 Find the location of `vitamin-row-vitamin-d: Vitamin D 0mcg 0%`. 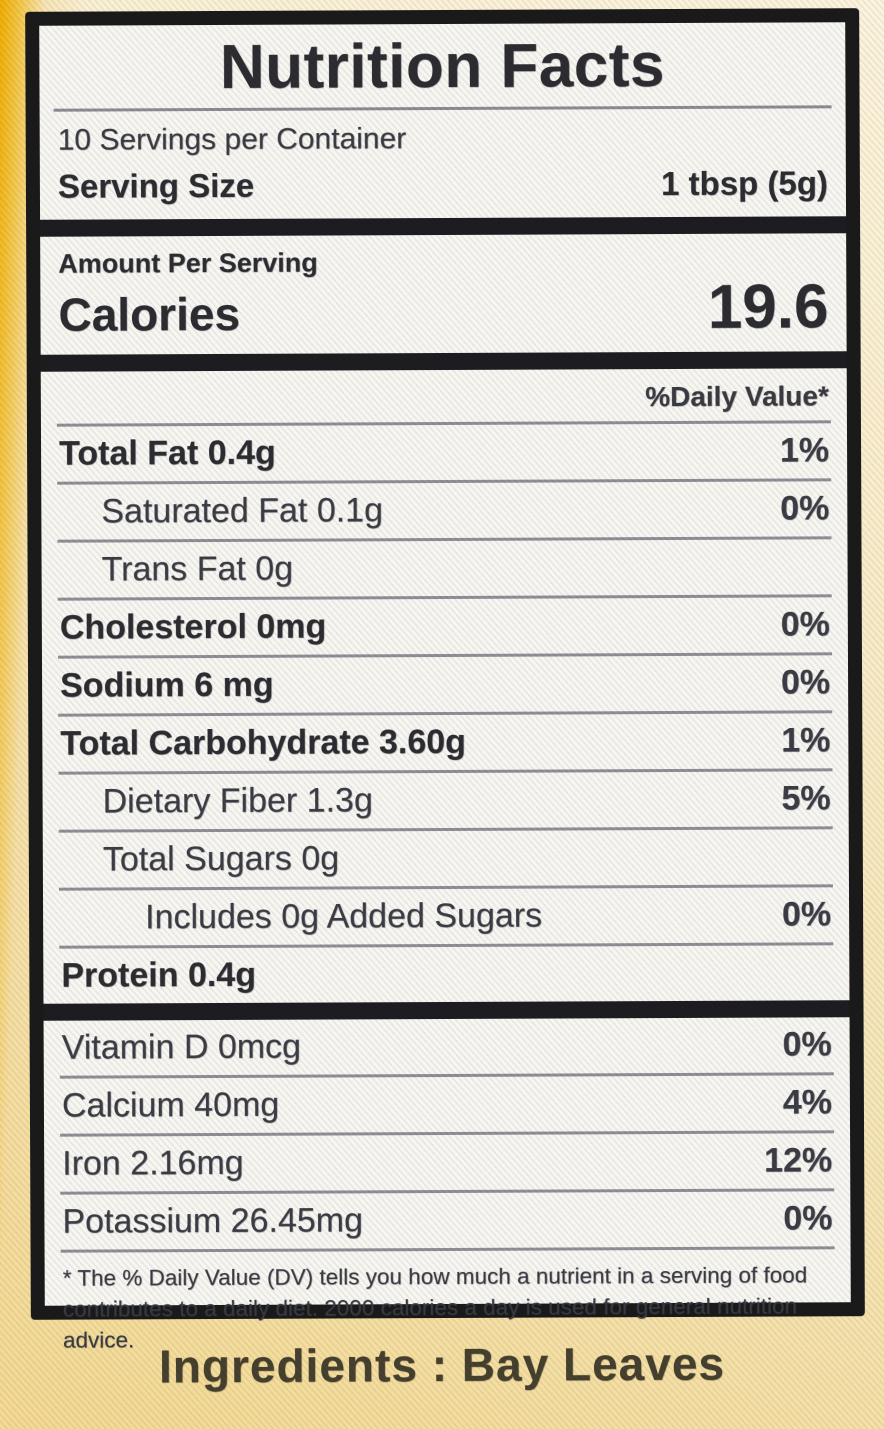

vitamin-row-vitamin-d: Vitamin D 0mcg 0% is located at coordinates (447, 1046).